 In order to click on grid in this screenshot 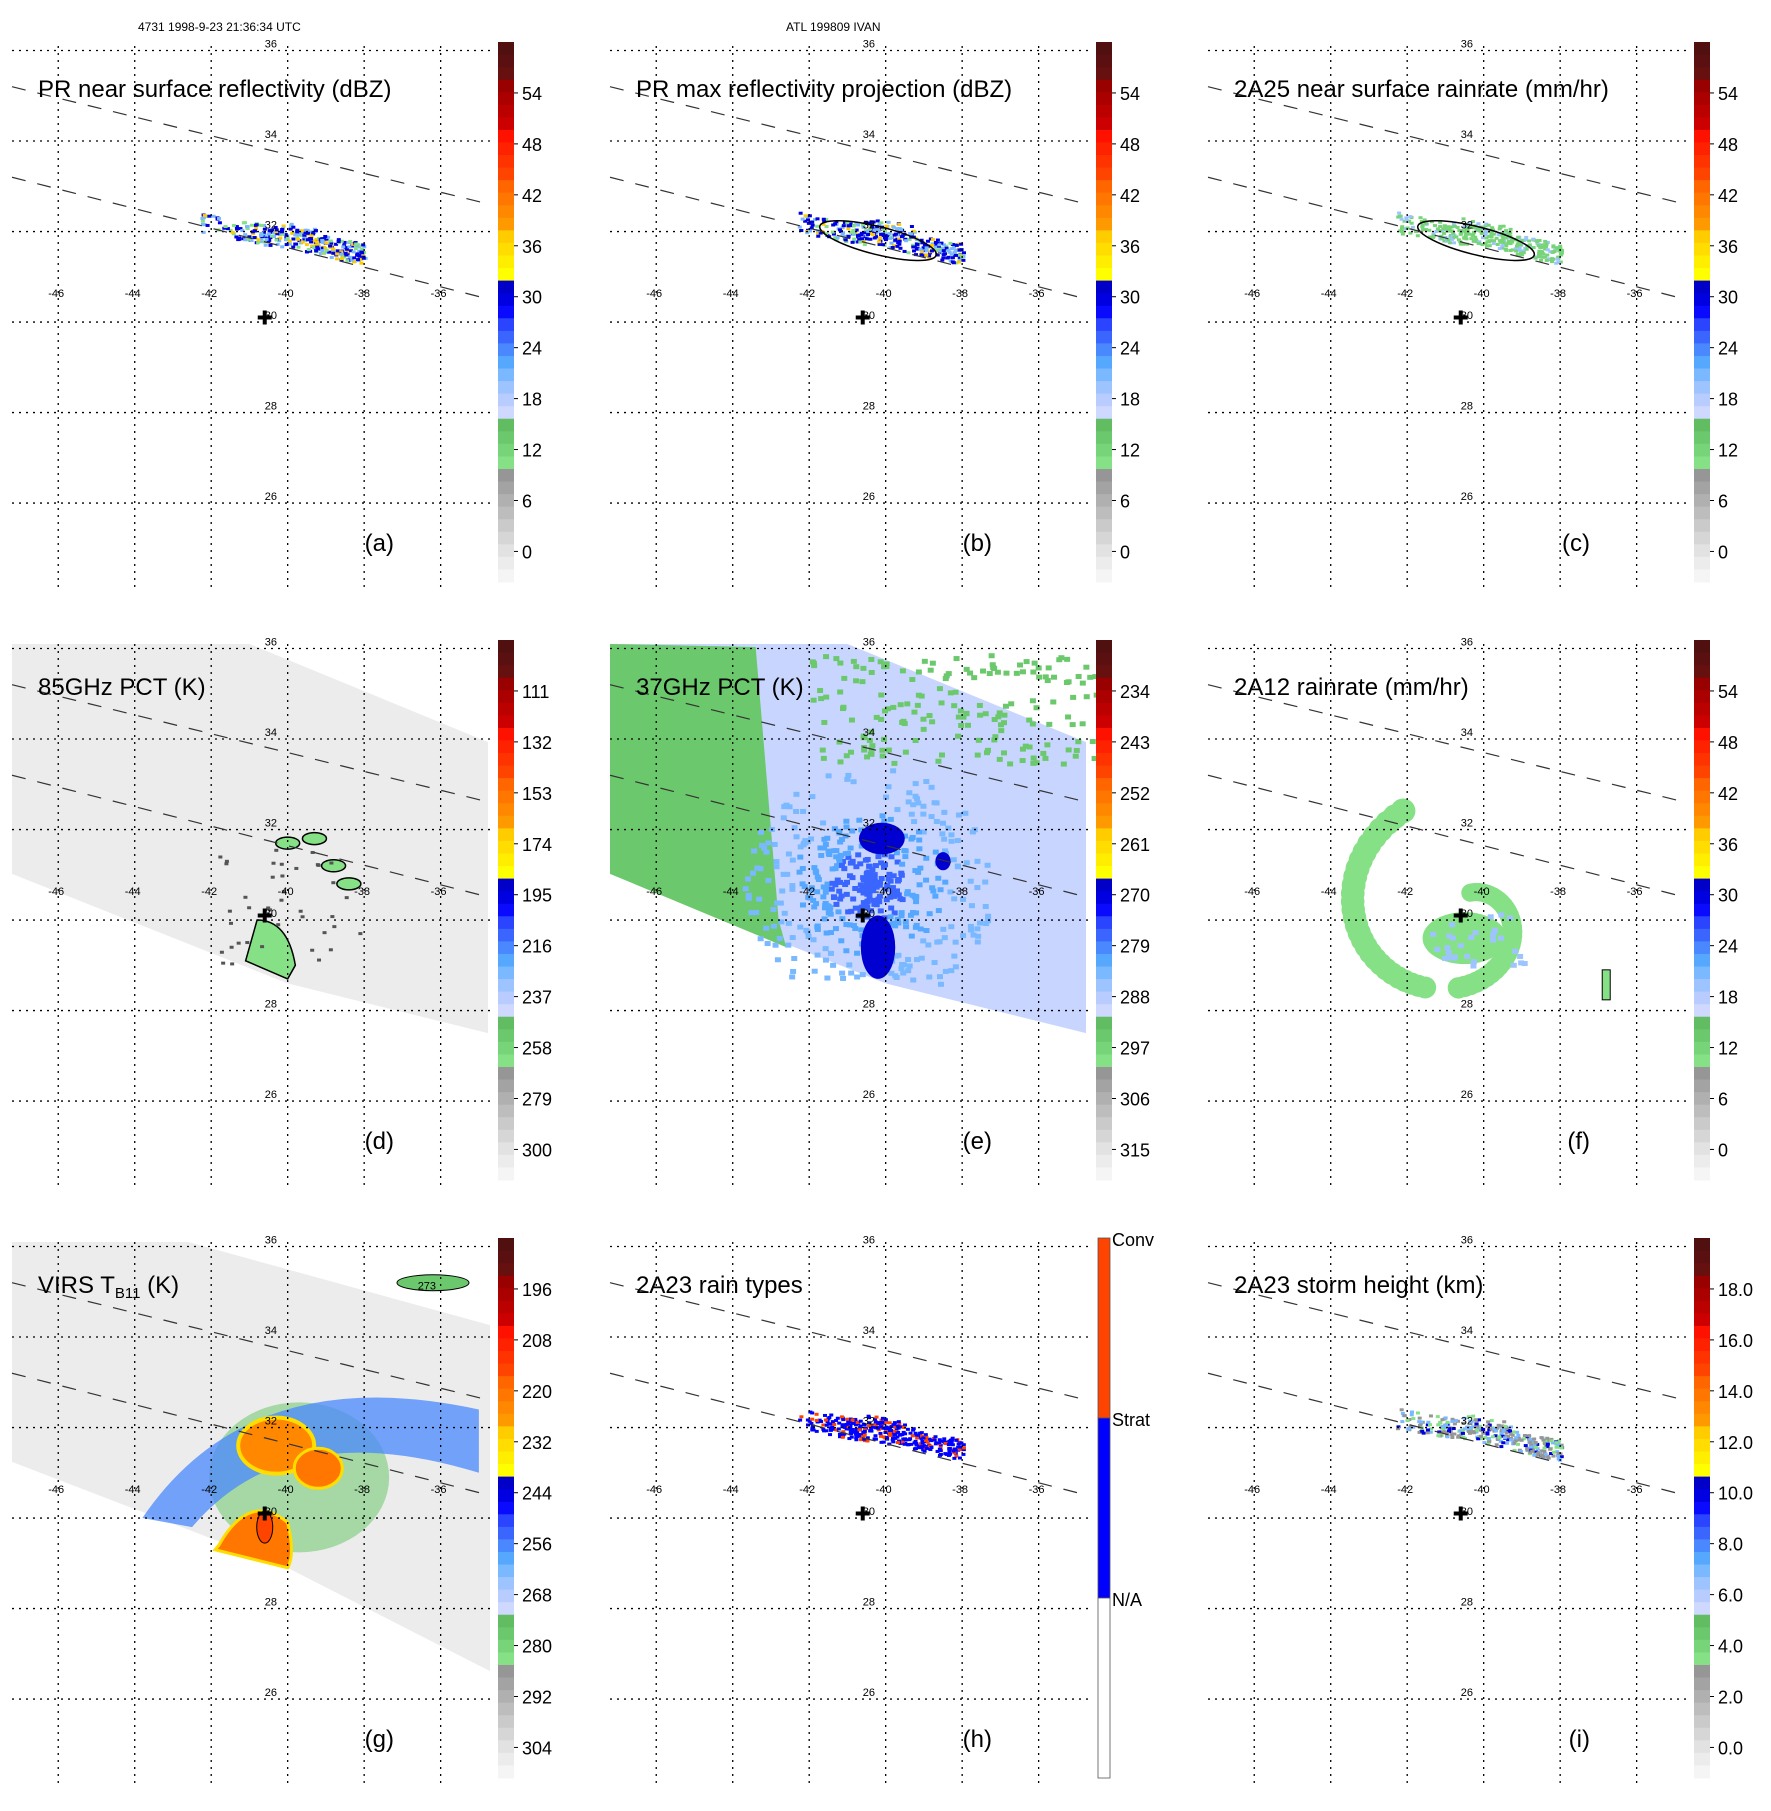, I will do `click(1447, 1514)`.